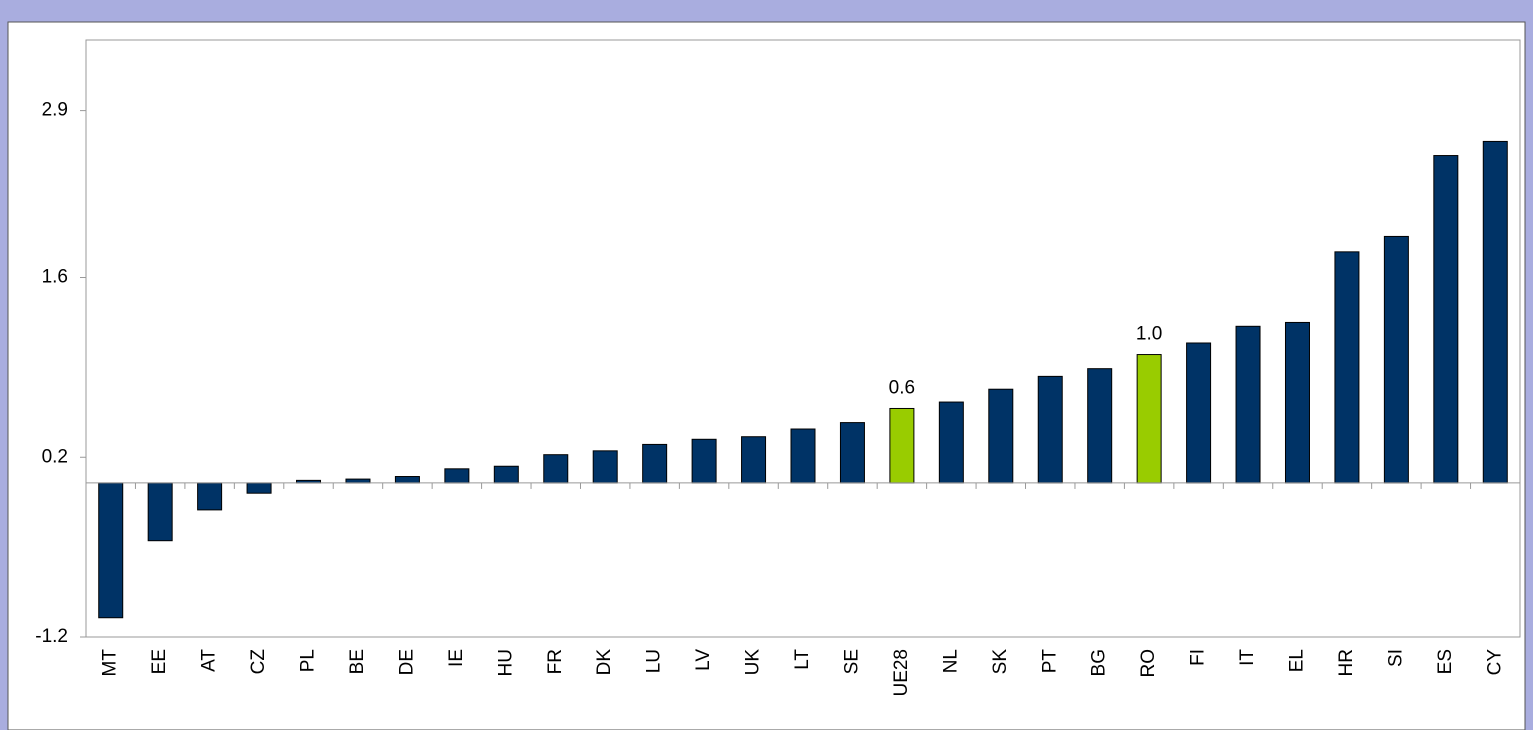 This screenshot has height=730, width=1533. Describe the element at coordinates (703, 660) in the screenshot. I see `x-tick-label: LV` at that location.